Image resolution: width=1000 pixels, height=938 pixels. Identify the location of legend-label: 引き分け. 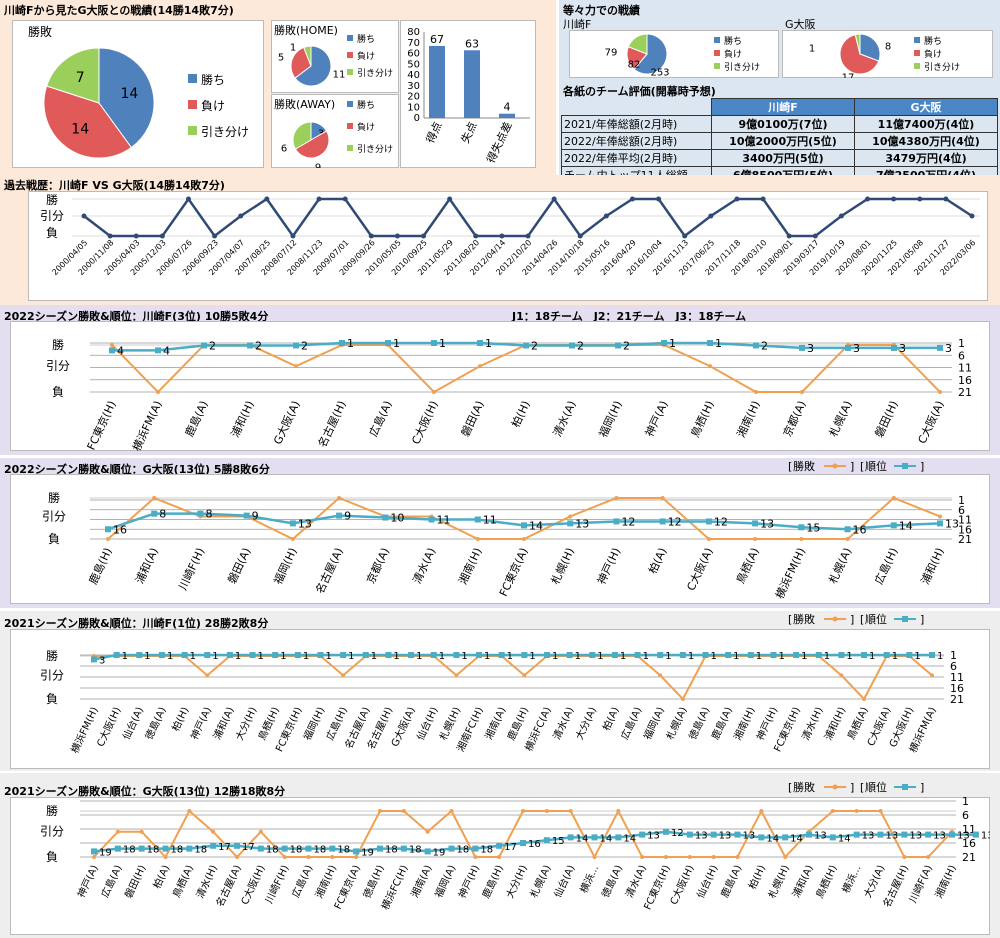
(942, 67).